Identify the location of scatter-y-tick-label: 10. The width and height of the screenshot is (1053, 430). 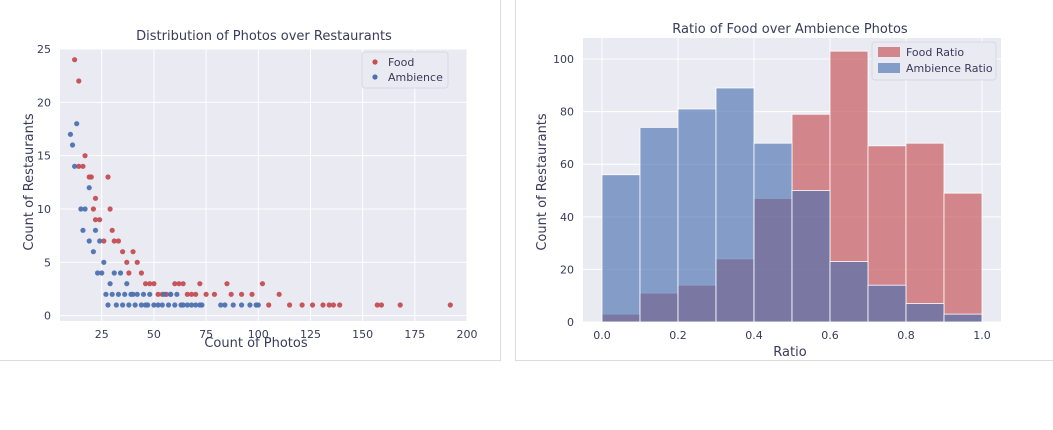
(44, 209).